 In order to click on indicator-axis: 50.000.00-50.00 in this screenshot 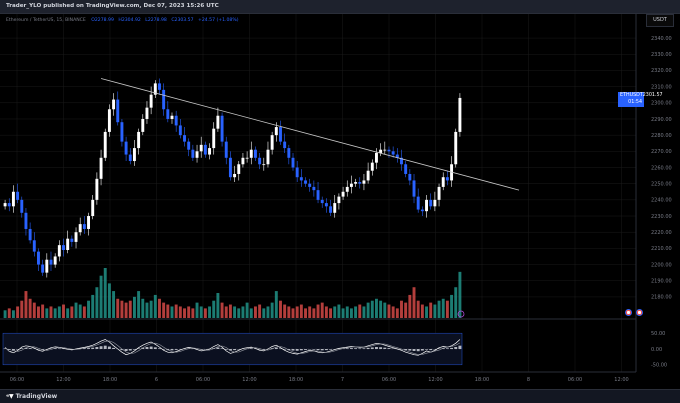, I will do `click(659, 350)`.